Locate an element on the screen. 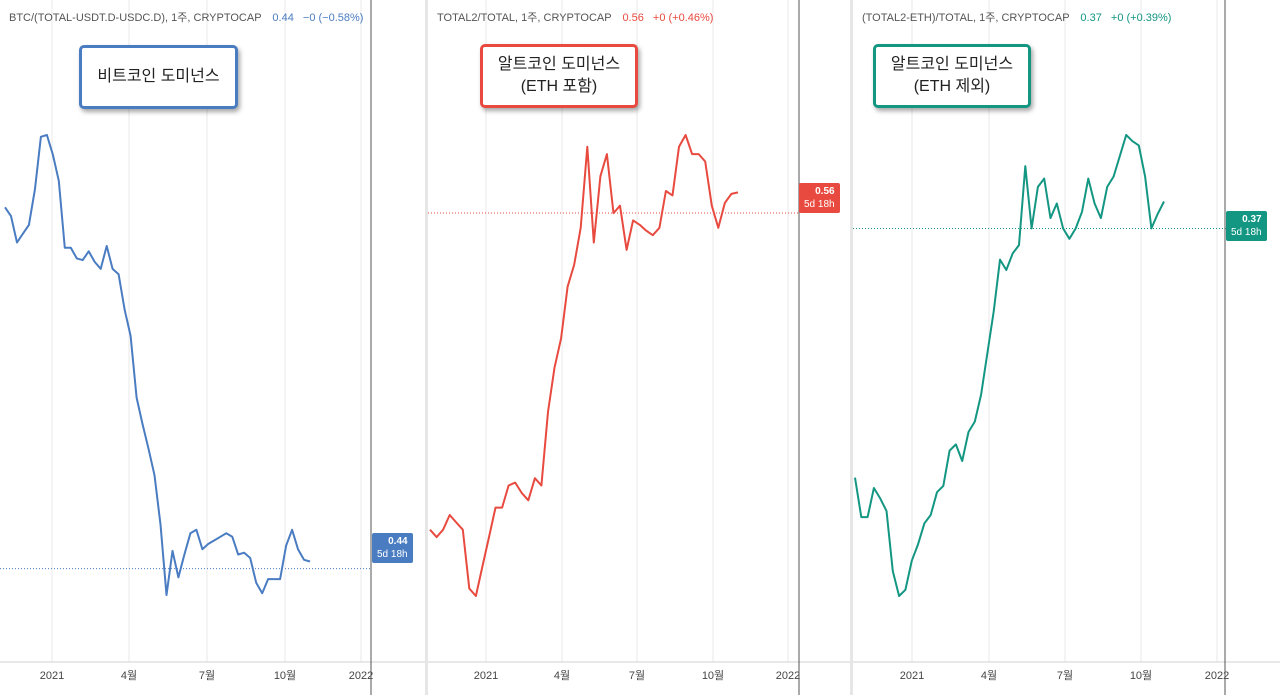 The height and width of the screenshot is (695, 1280). change-value: +0 (+0.39%) is located at coordinates (1141, 18).